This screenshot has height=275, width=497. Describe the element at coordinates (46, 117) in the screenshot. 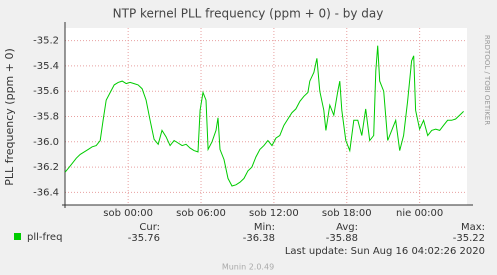

I see `y-tick-label: -35.8` at that location.